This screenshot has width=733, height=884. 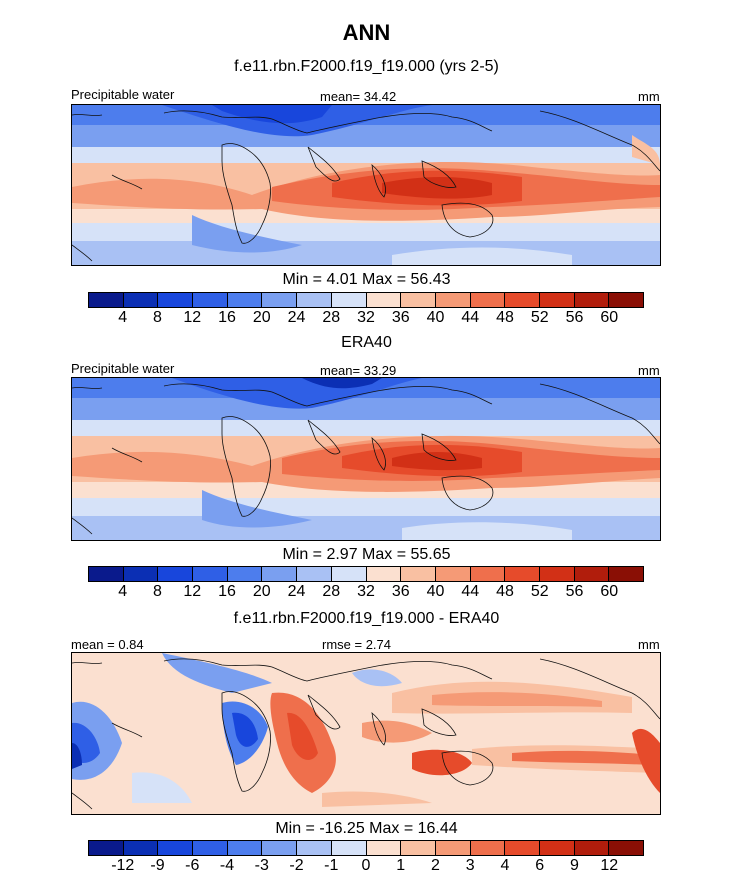 I want to click on panel1-left-label: Precipitable water, so click(x=123, y=94).